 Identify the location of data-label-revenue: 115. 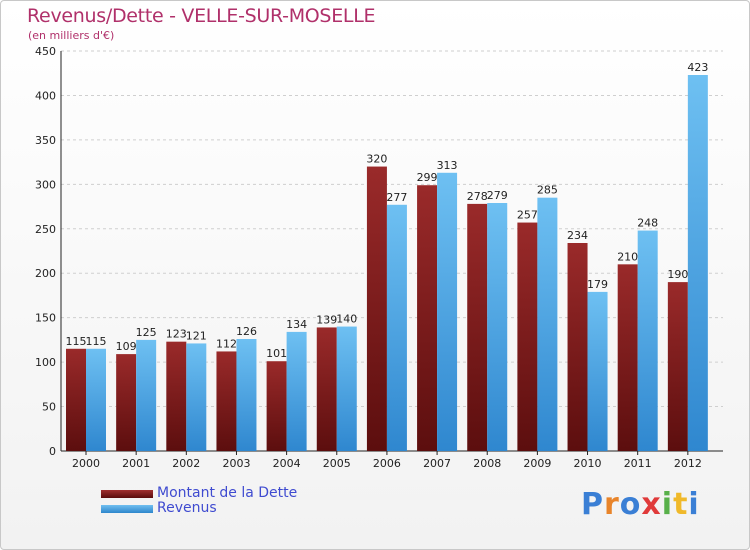
(96, 341).